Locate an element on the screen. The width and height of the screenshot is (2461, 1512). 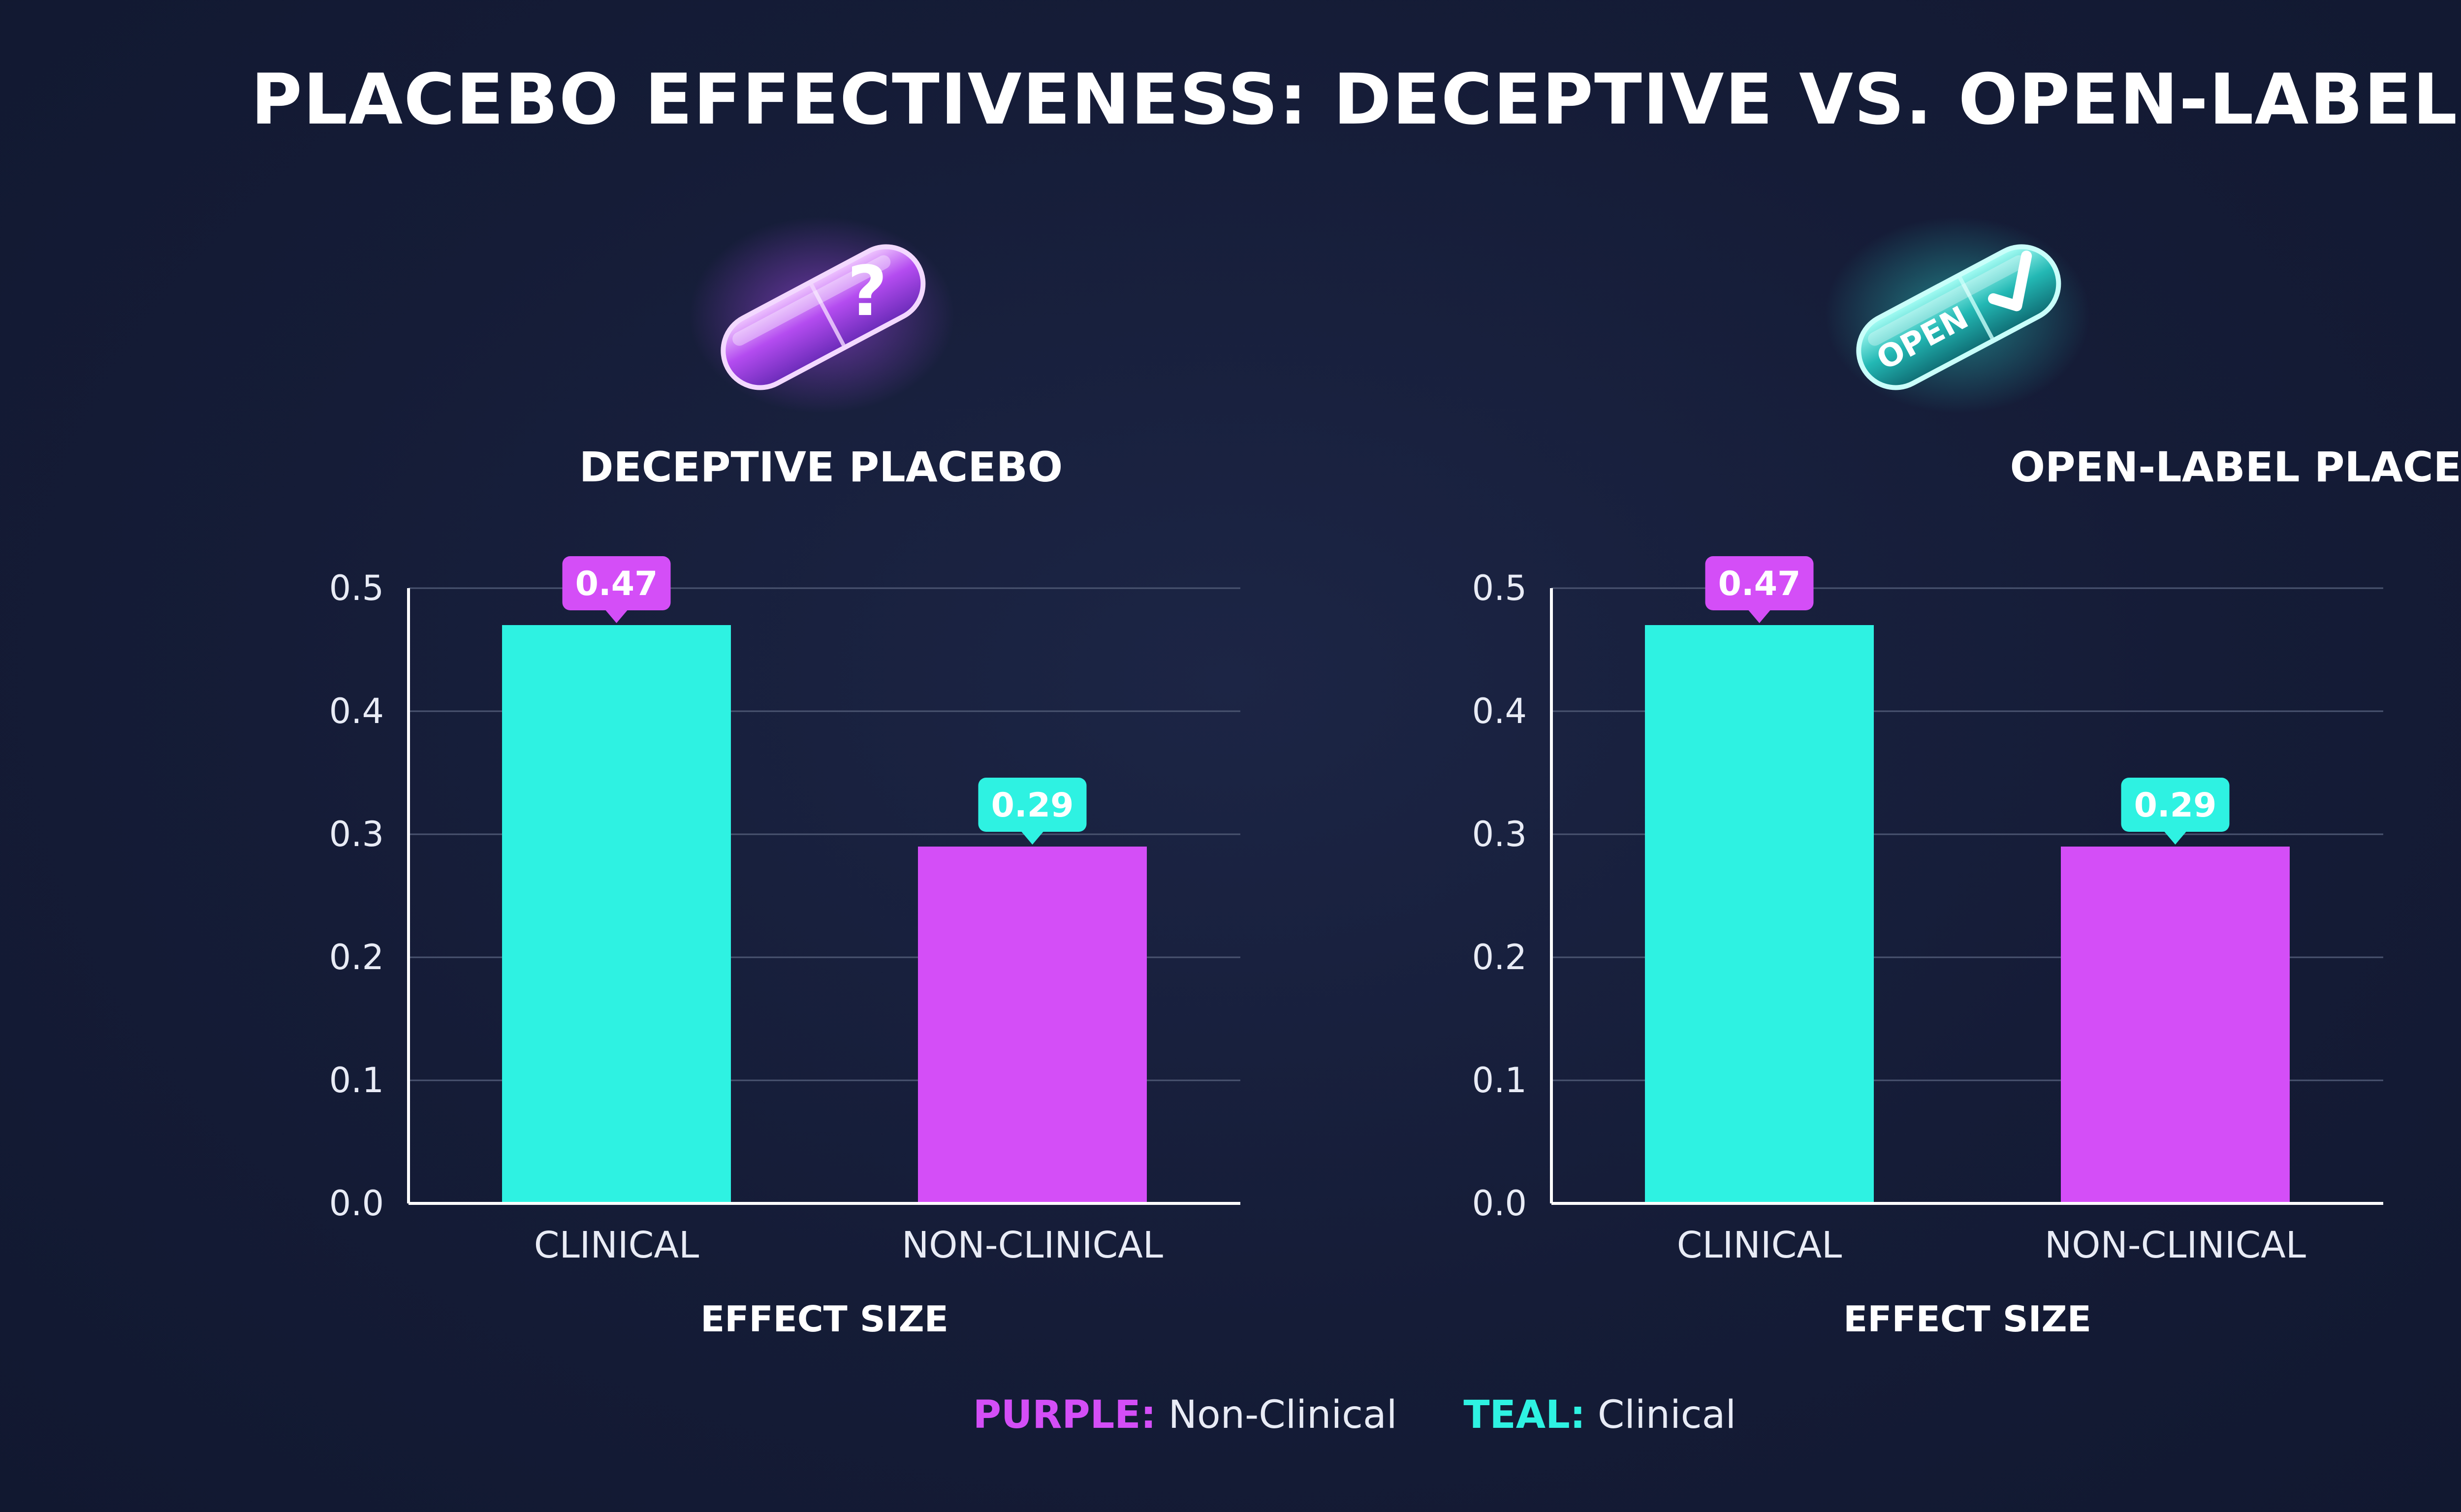
open-check-pill-icon: OPEN is located at coordinates (1957, 315).